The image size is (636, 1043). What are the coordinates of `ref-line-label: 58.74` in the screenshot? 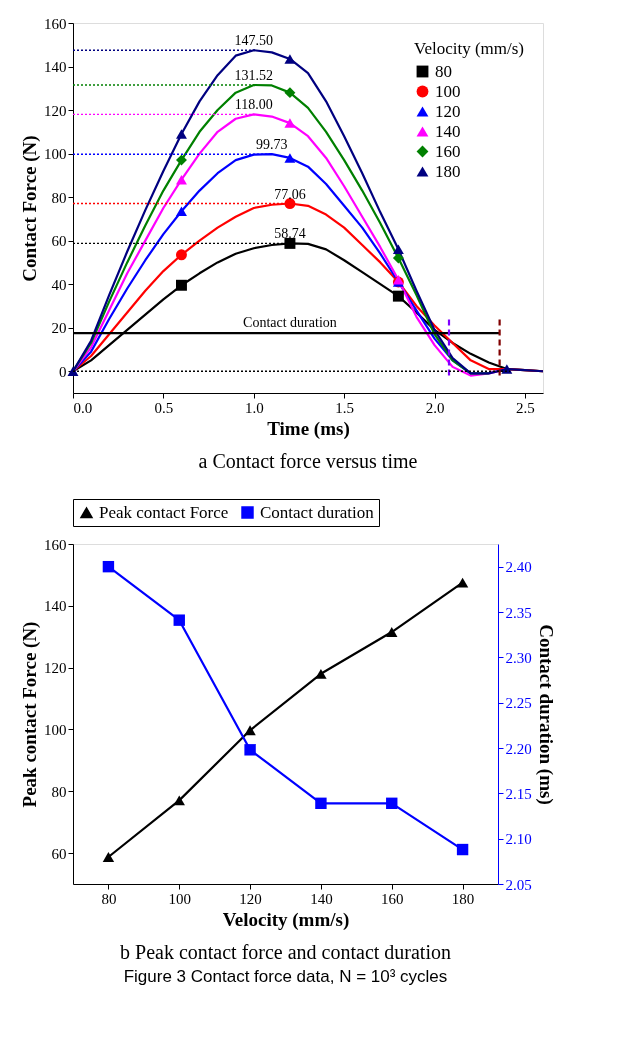 It's located at (290, 234).